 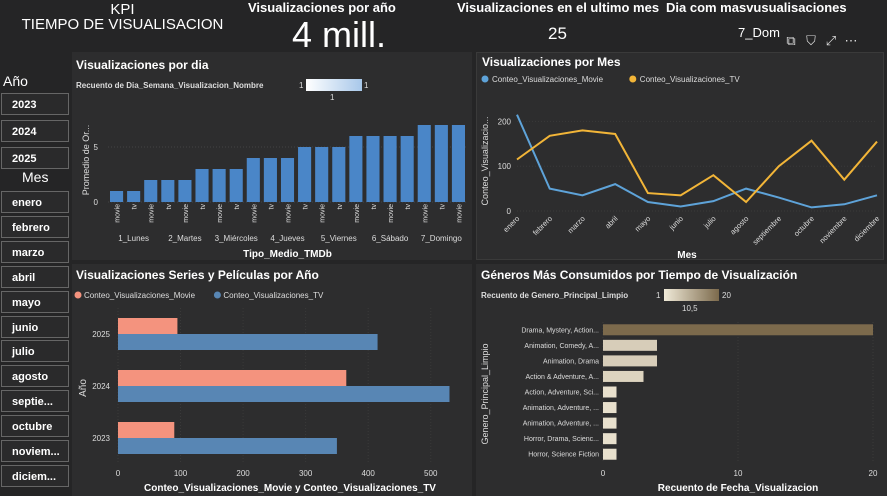 What do you see at coordinates (35, 326) in the screenshot?
I see `slicer-mes-item-junio: junio` at bounding box center [35, 326].